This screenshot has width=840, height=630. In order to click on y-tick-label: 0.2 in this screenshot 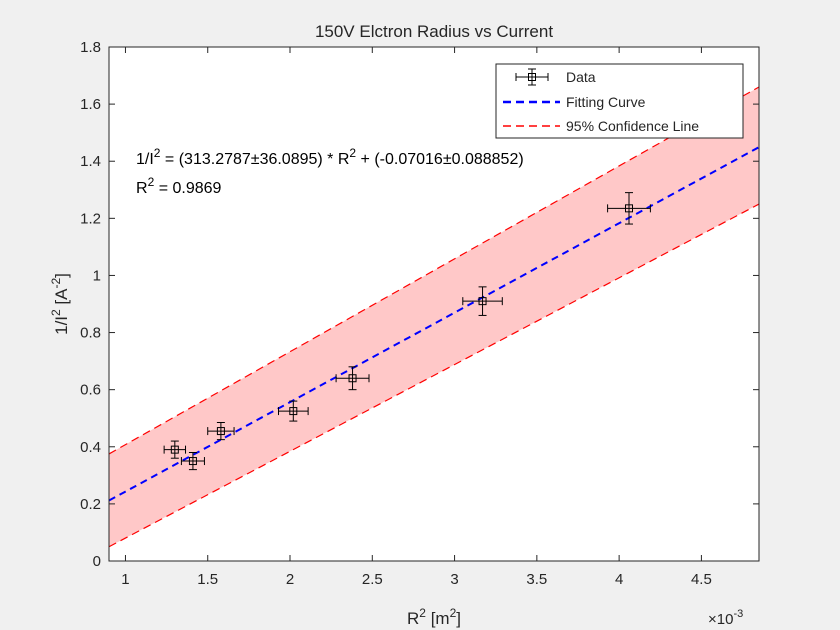, I will do `click(90, 504)`.